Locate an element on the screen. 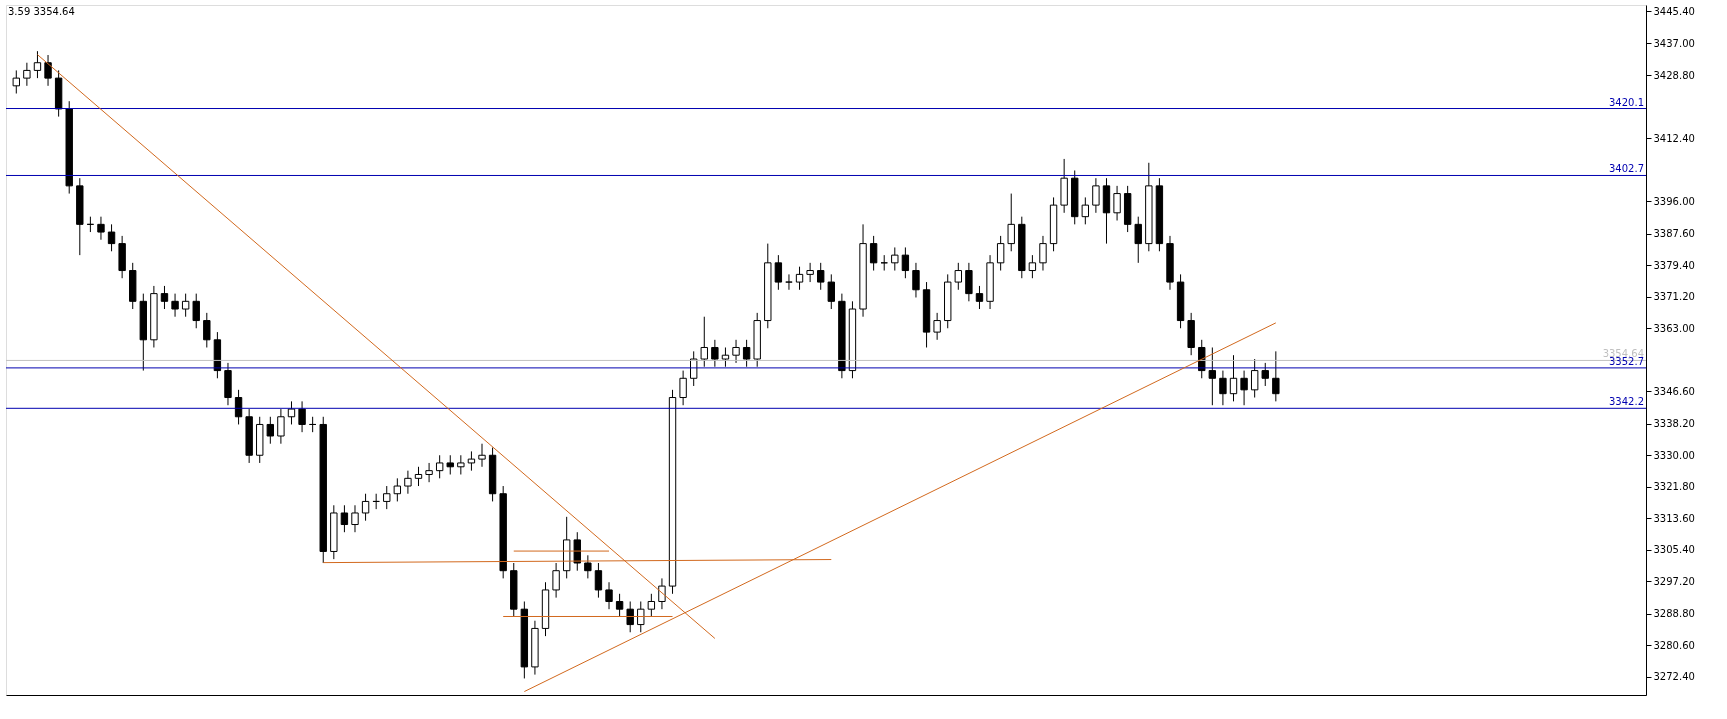 The width and height of the screenshot is (1727, 719). y-tick-label: 3371.20 is located at coordinates (1674, 297).